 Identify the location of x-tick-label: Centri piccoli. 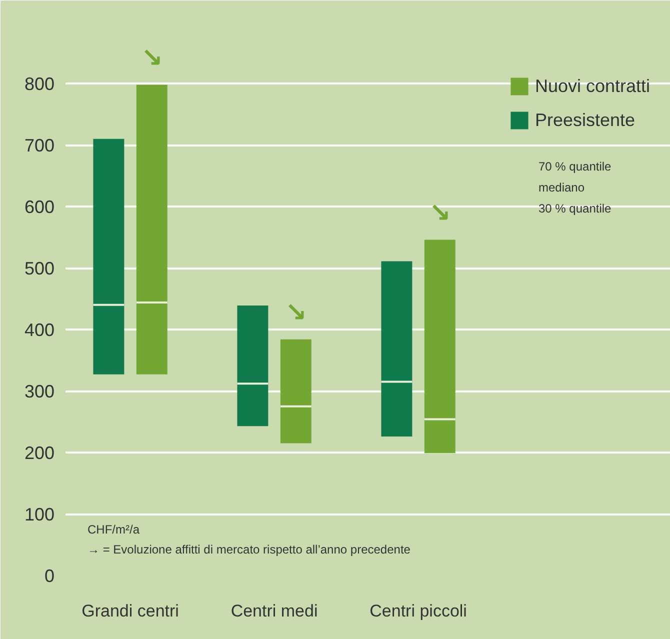
(418, 611).